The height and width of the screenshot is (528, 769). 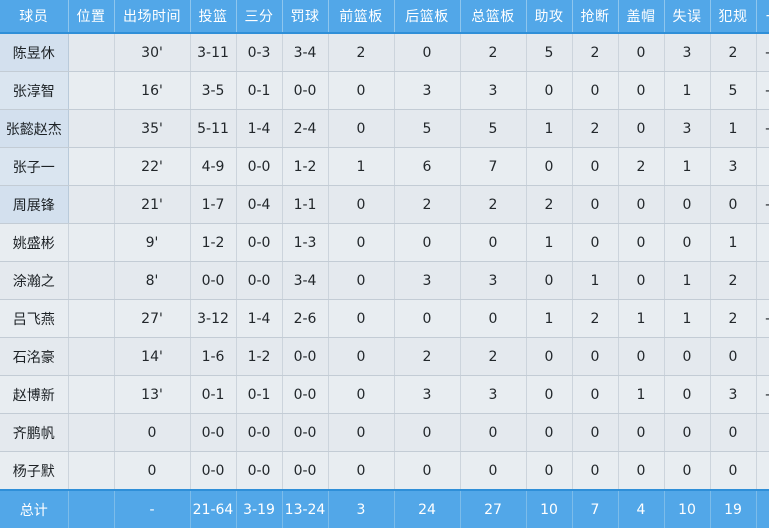 I want to click on cell-assists: 2, so click(x=549, y=204).